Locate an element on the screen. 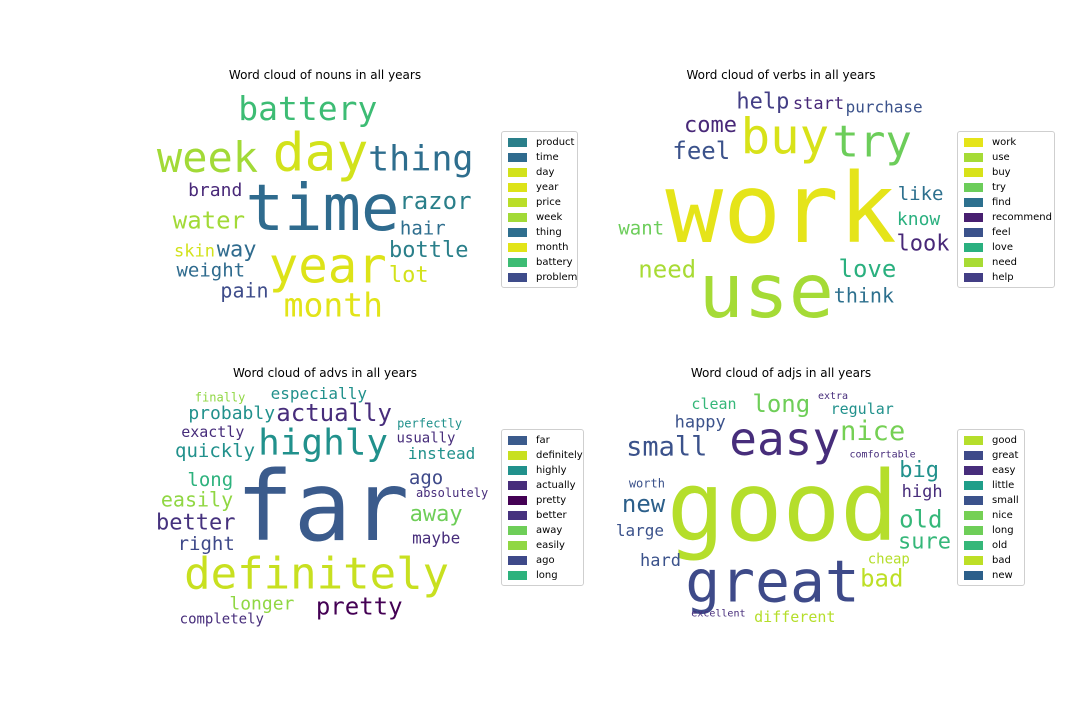 This screenshot has height=720, width=1080. cloud-word: worth is located at coordinates (647, 484).